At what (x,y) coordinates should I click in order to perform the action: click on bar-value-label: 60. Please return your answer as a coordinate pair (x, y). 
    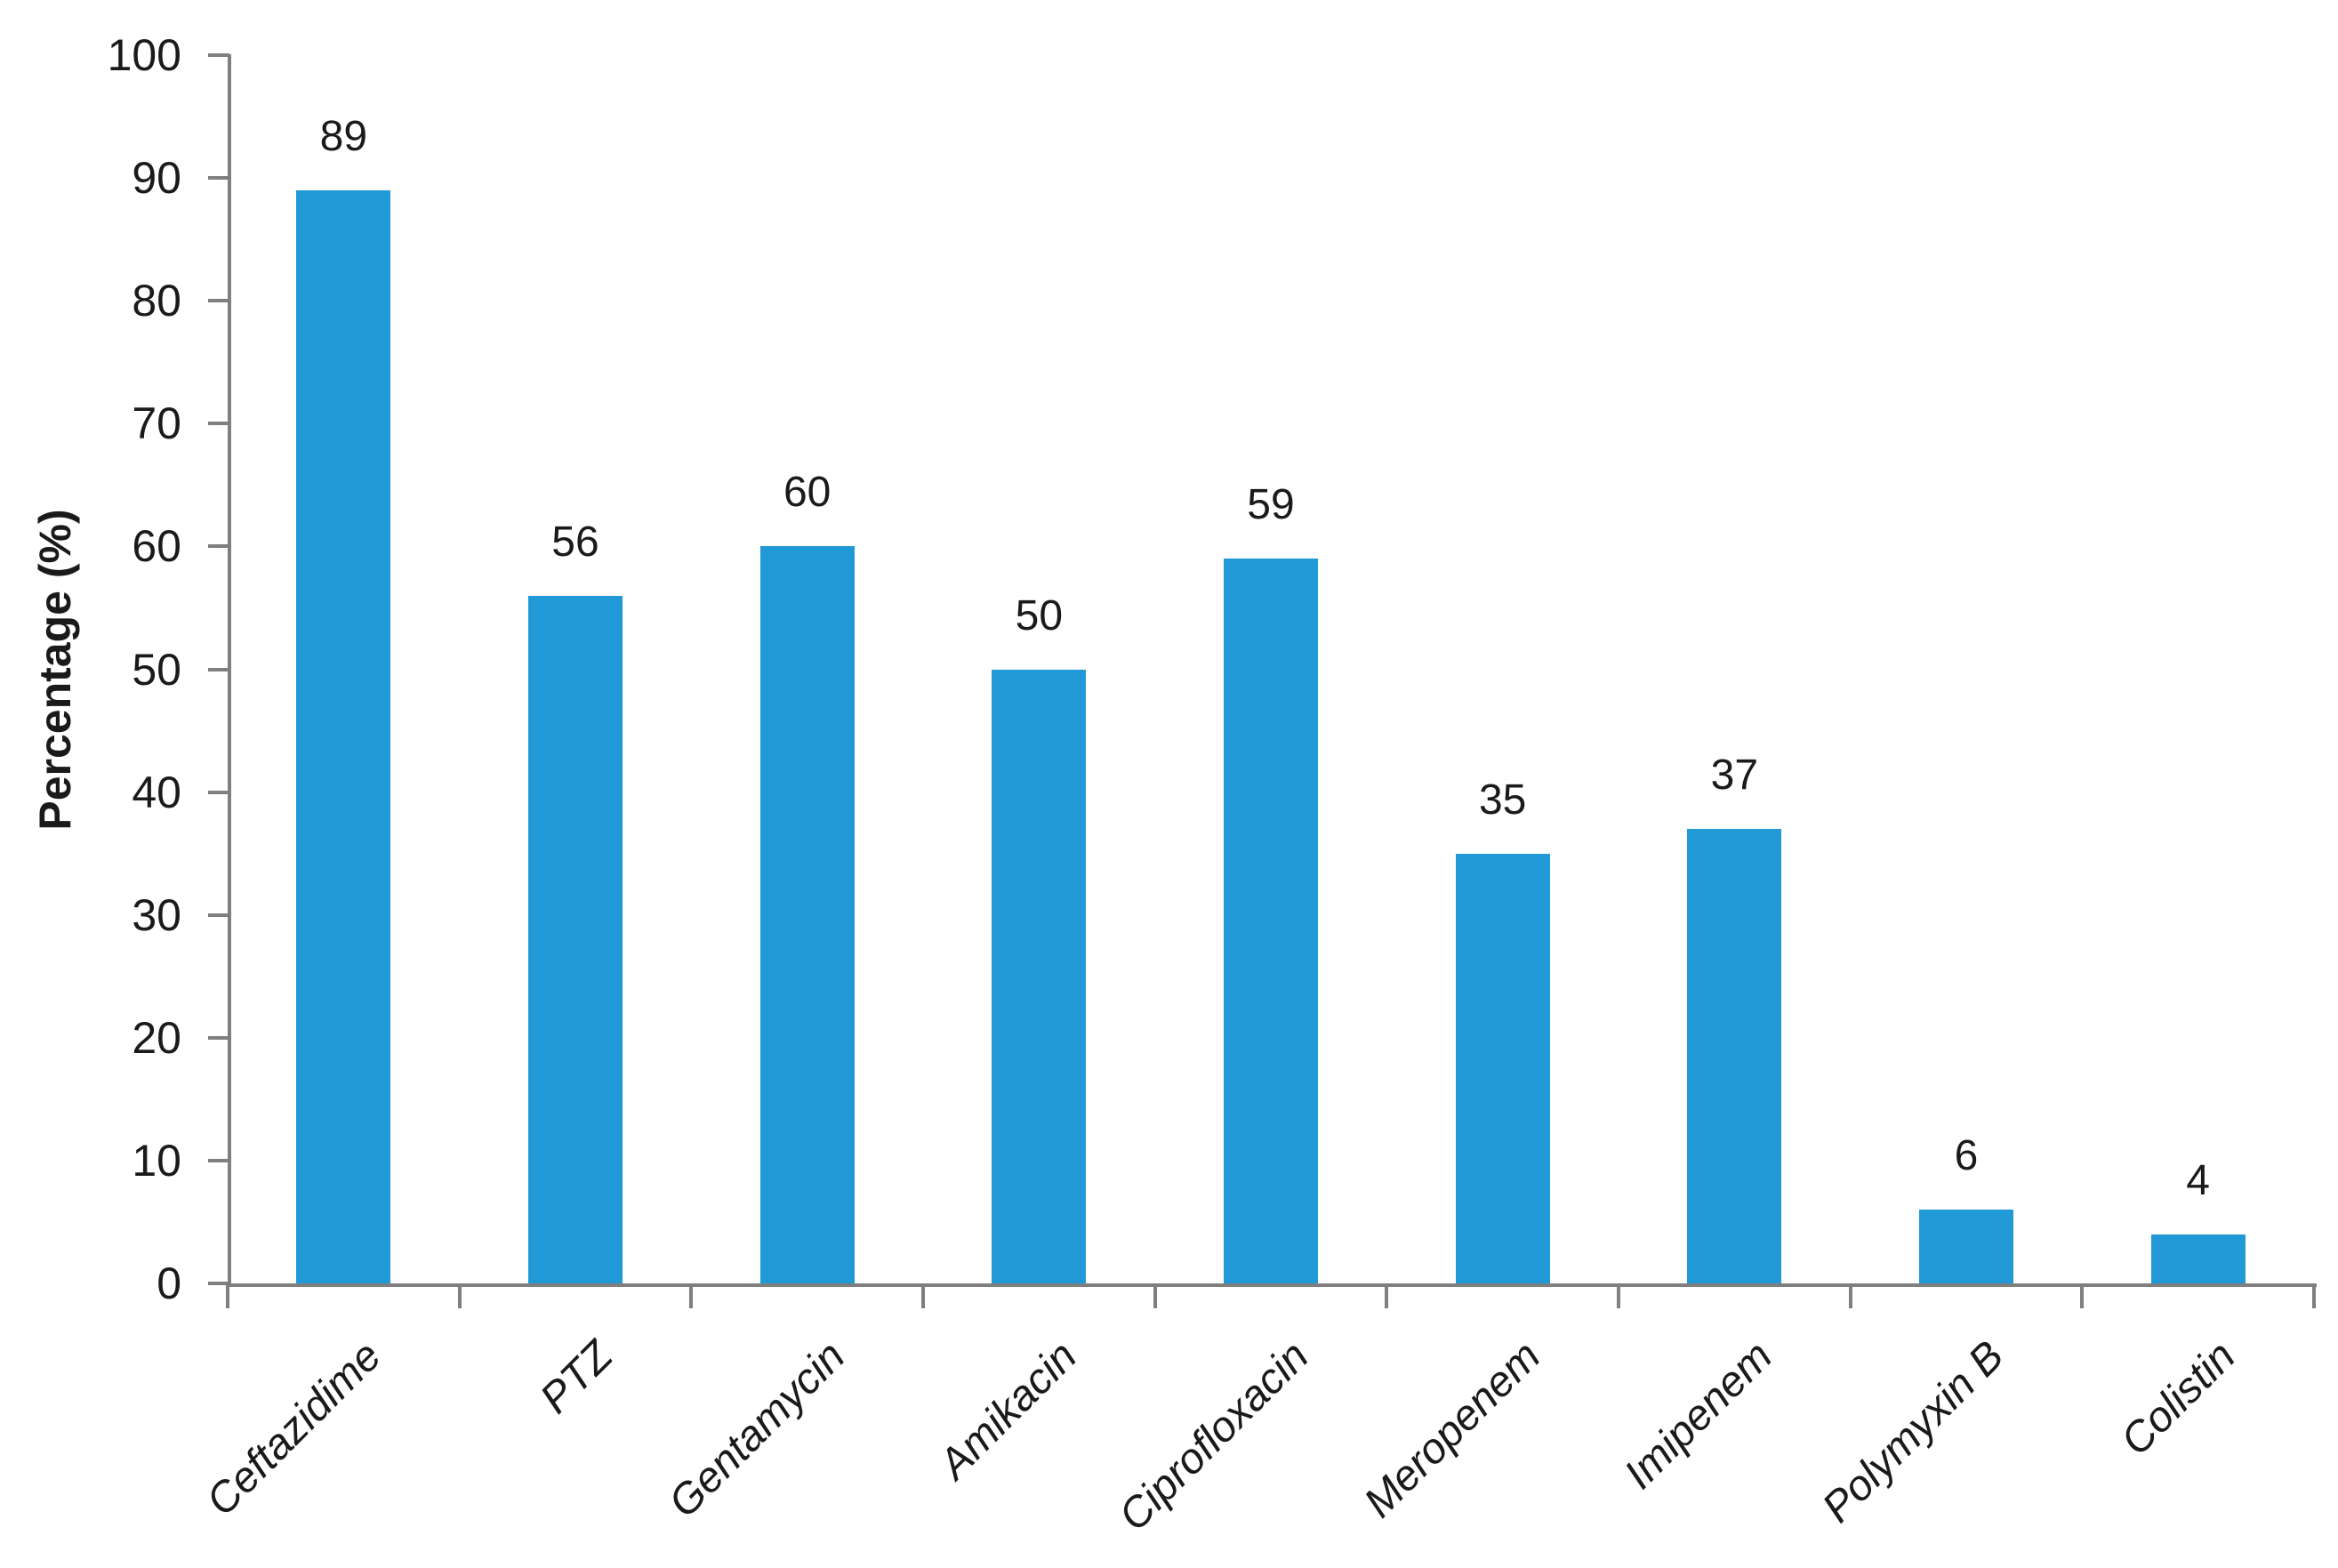
    Looking at the image, I should click on (807, 493).